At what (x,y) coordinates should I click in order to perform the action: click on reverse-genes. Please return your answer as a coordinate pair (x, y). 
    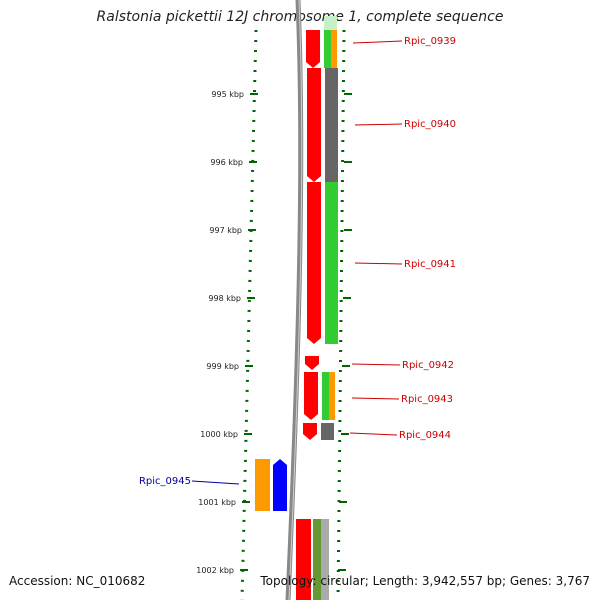
    Looking at the image, I should click on (271, 485).